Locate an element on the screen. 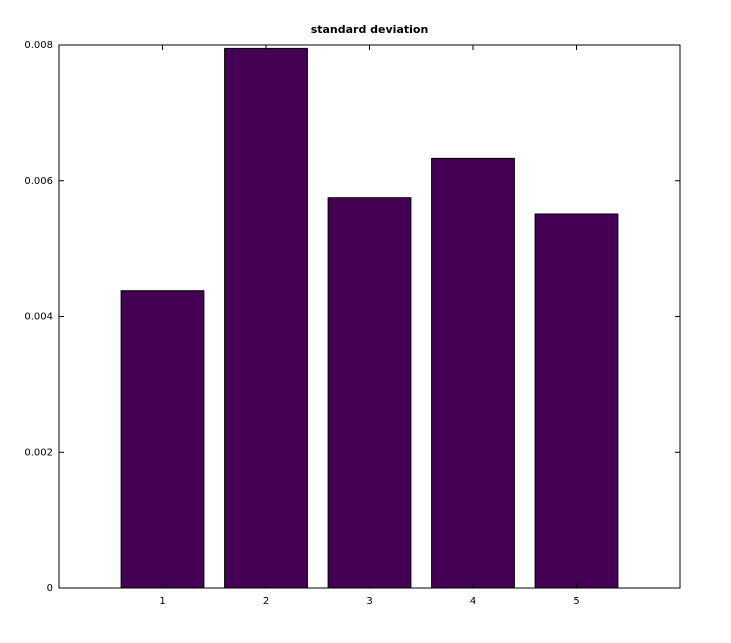  x-tick-label: 5 is located at coordinates (576, 601).